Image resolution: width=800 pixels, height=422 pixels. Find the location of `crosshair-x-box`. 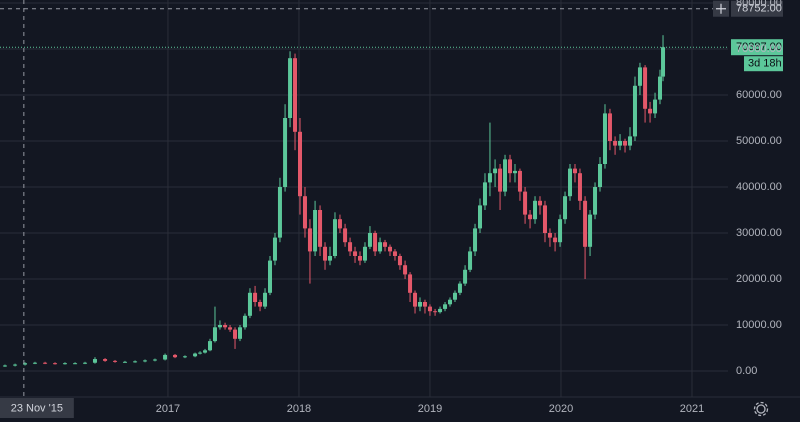

crosshair-x-box is located at coordinates (37, 408).